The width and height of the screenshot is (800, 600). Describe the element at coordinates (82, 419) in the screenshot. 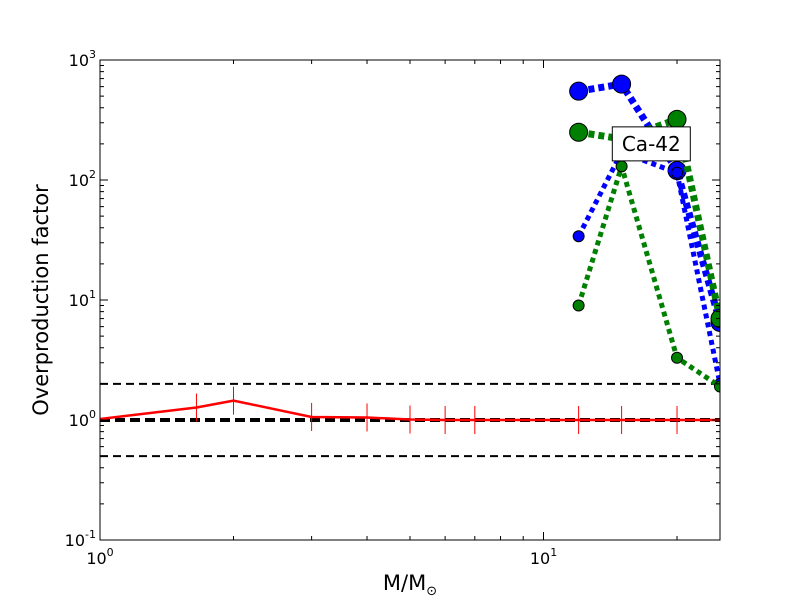

I see `y-tick-label-1: 10⁰` at that location.